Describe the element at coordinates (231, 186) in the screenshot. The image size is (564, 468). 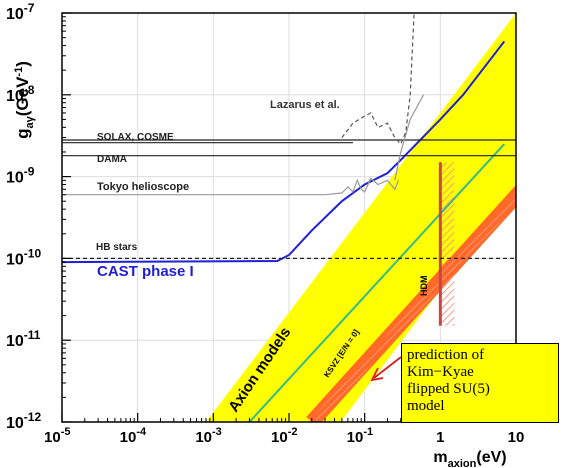
I see `tokyo-helioscope-line` at that location.